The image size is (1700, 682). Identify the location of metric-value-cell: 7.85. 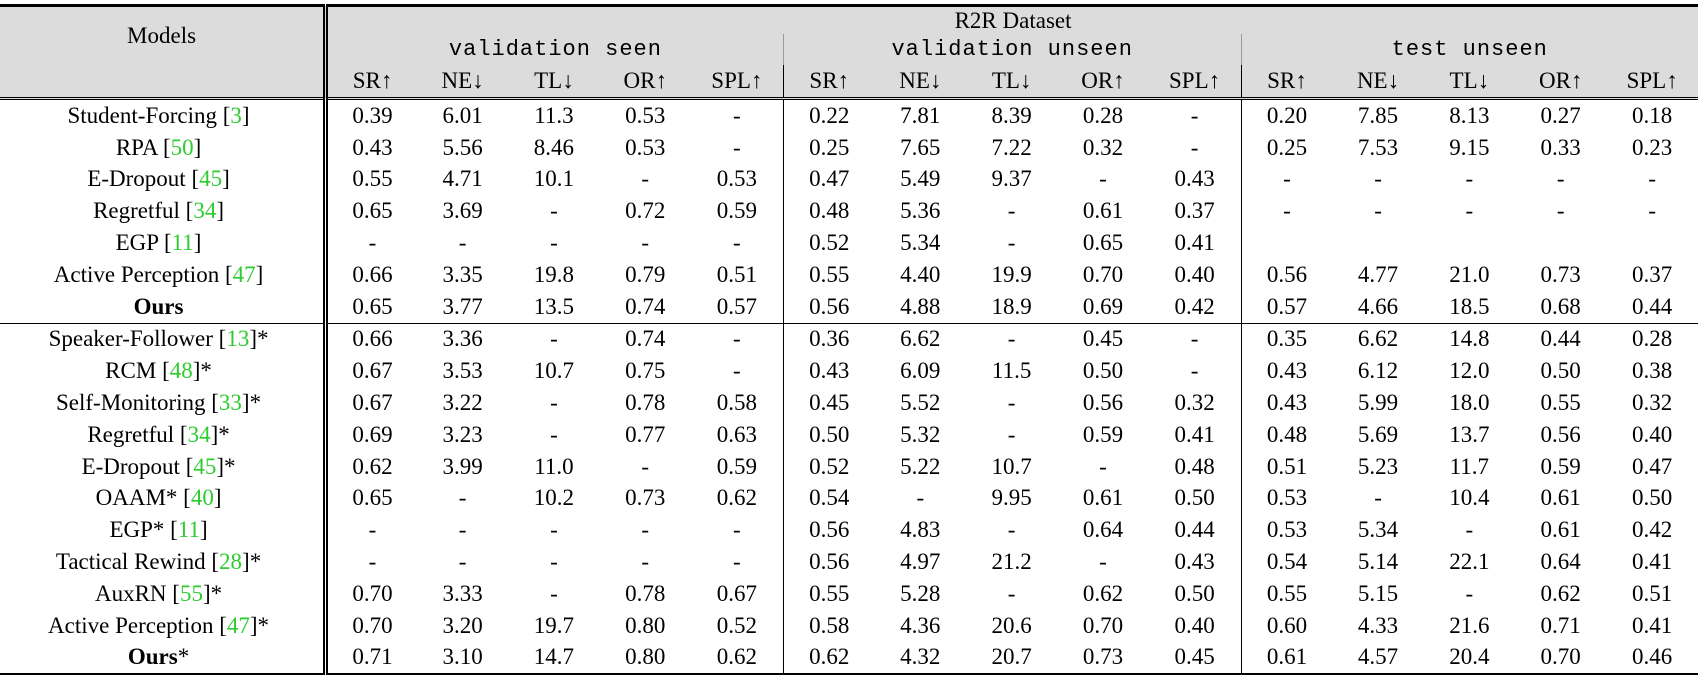
(1378, 115).